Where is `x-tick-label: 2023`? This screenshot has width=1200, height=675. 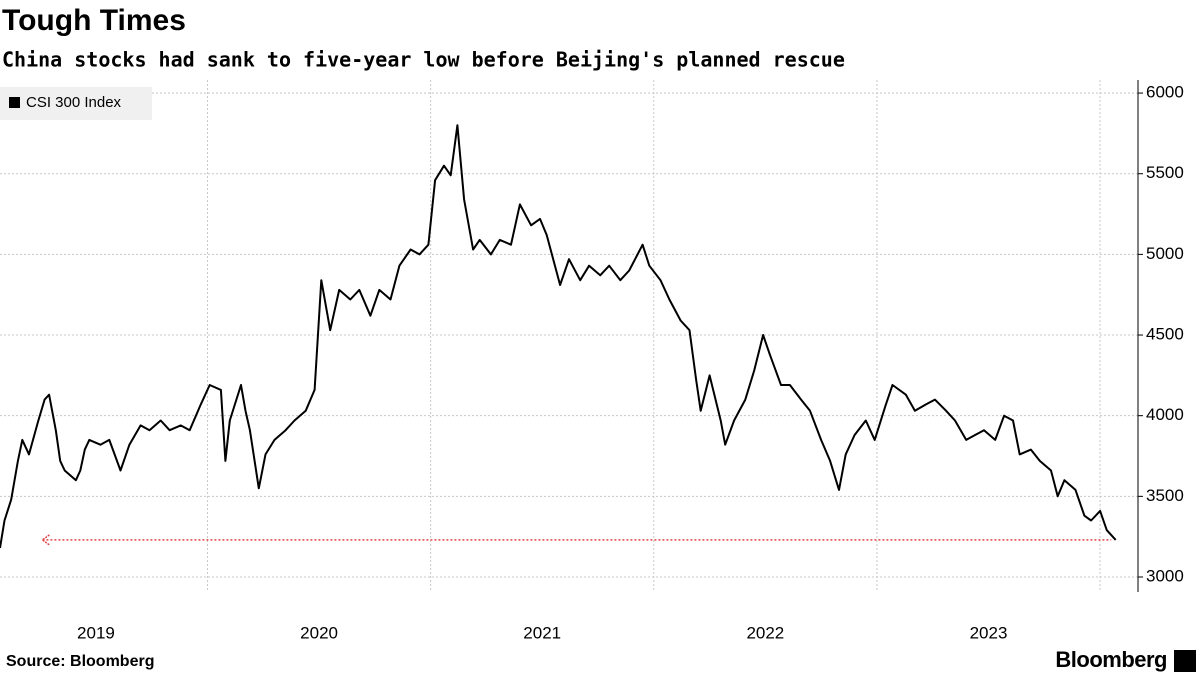
x-tick-label: 2023 is located at coordinates (989, 632).